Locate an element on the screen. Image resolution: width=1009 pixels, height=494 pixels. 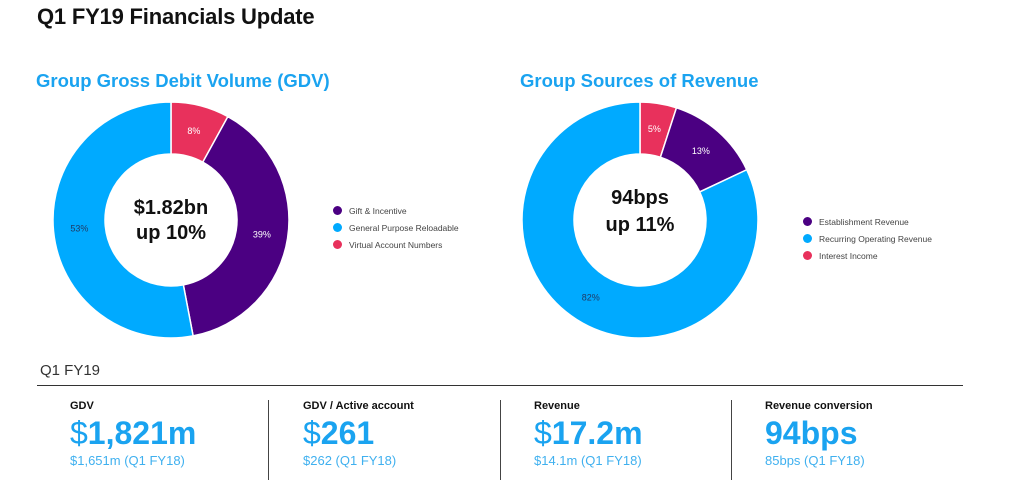
kpi-value: $17.2m is located at coordinates (649, 433).